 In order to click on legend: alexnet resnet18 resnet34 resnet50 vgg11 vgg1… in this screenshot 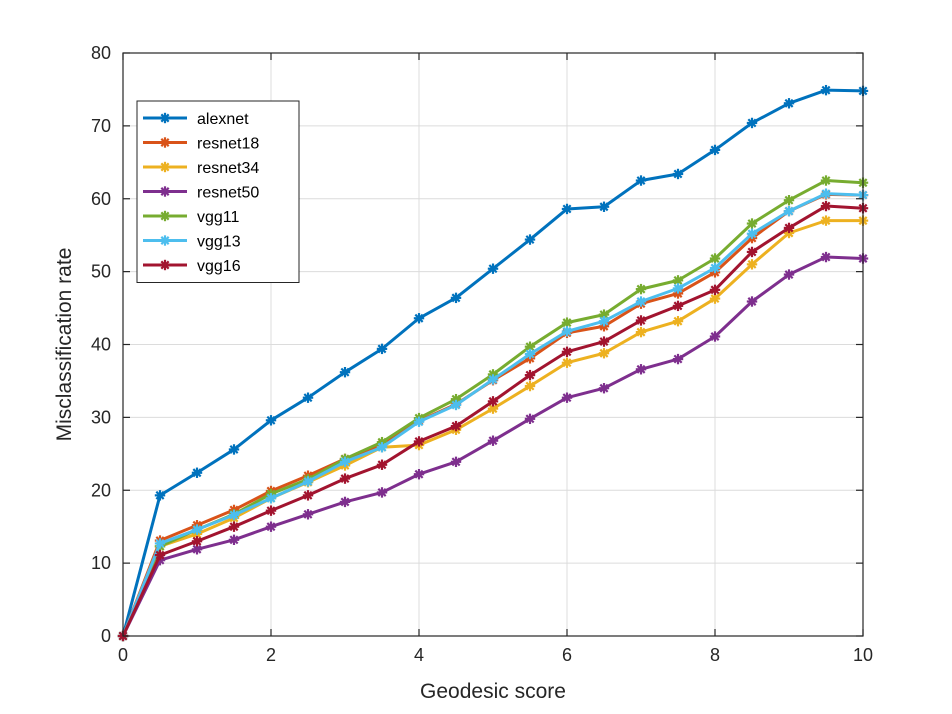, I will do `click(218, 191)`.